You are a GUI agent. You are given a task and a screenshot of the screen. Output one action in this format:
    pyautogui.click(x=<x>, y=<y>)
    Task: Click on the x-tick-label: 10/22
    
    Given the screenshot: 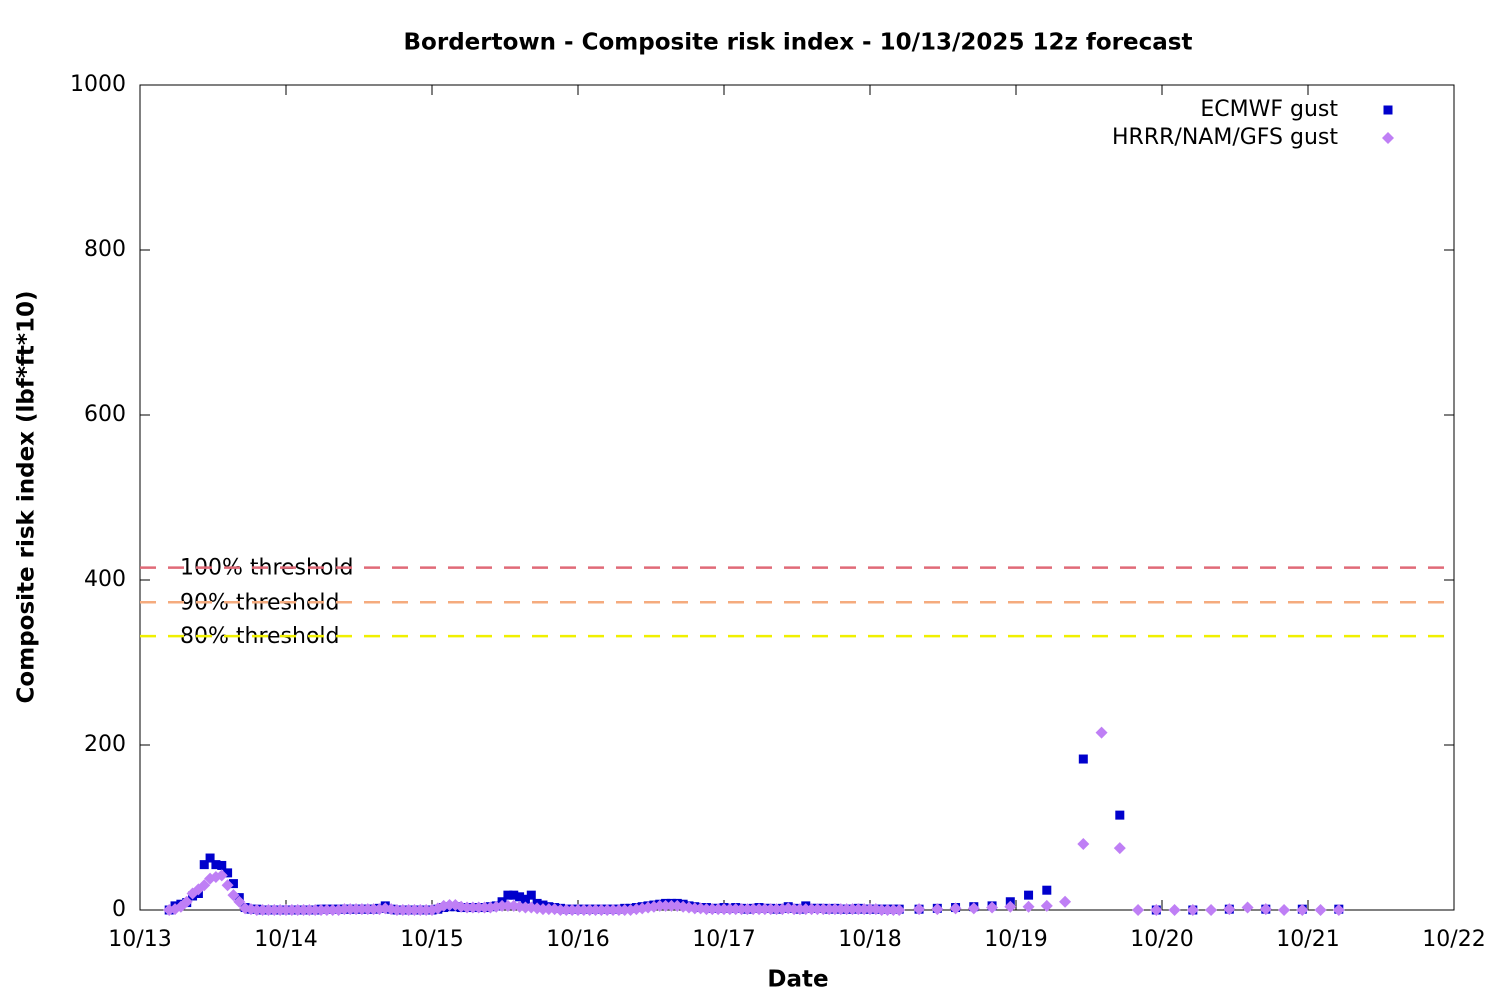 What is the action you would take?
    pyautogui.click(x=1453, y=939)
    